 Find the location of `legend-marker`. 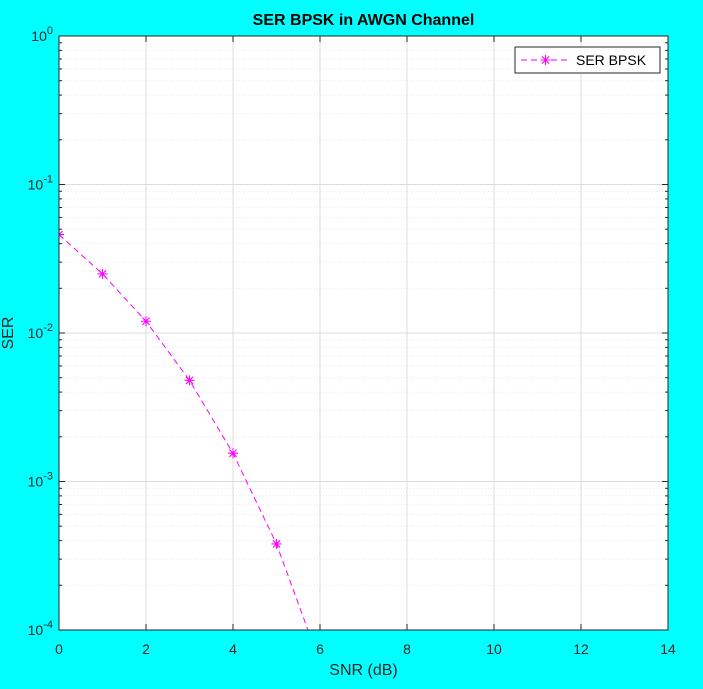

legend-marker is located at coordinates (545, 60).